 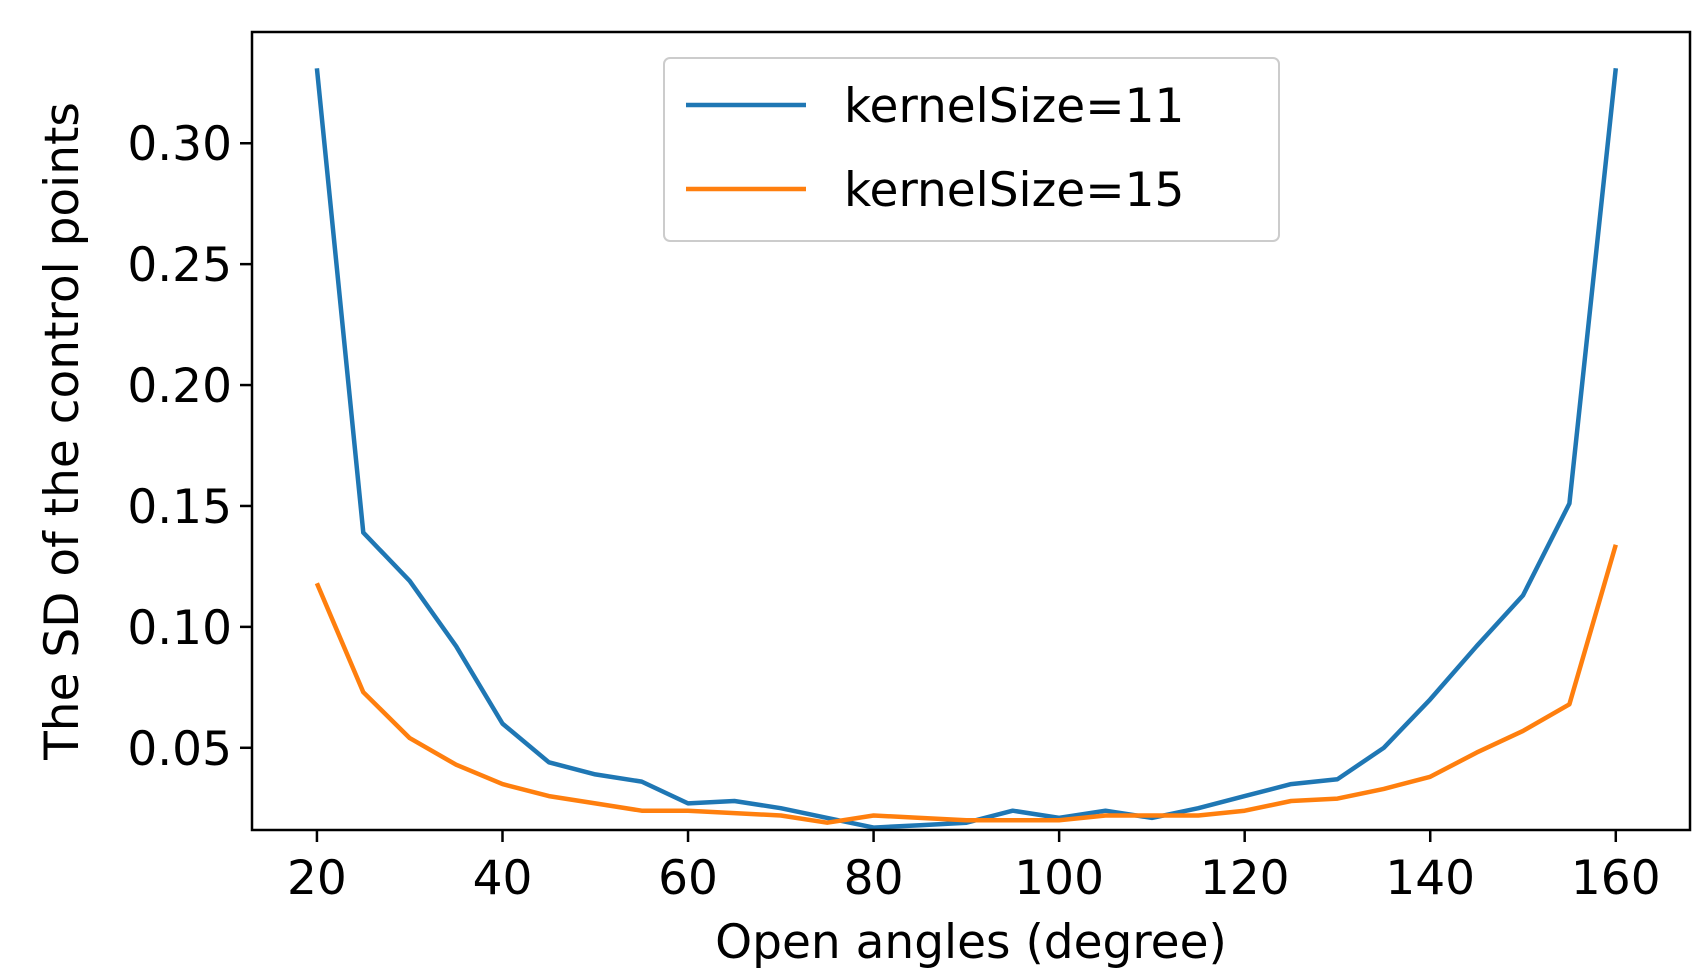 I want to click on legend-label-2: kernelSize=15, so click(x=1014, y=190).